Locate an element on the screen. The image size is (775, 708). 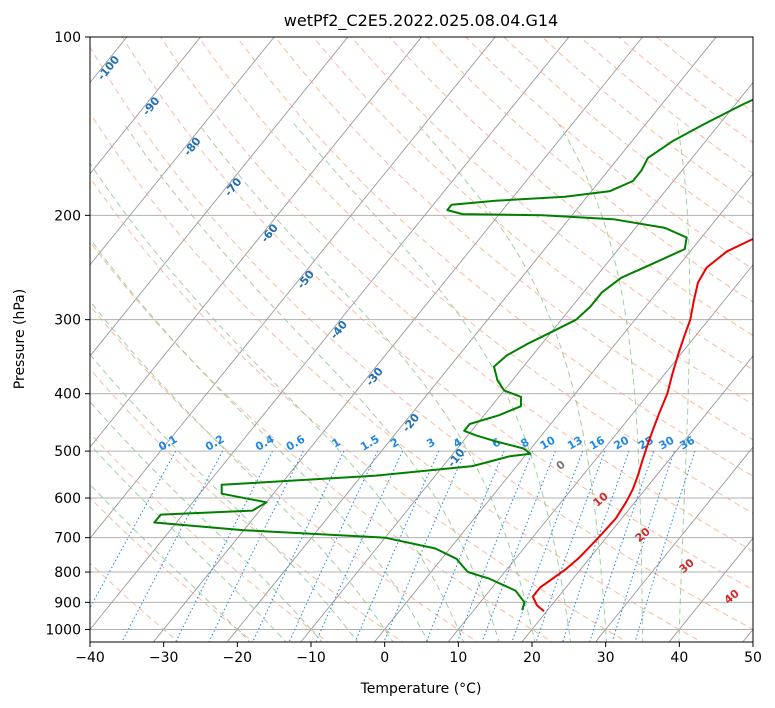
x-tick-label: 0 is located at coordinates (384, 658).